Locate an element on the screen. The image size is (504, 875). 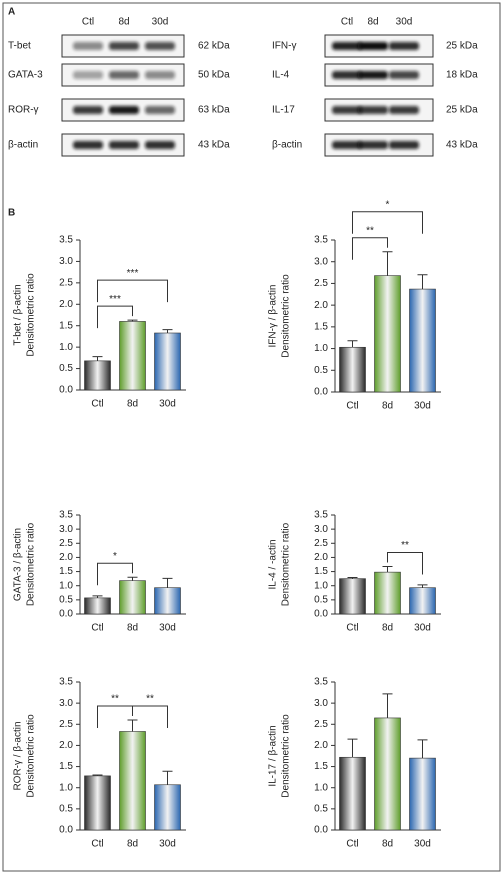
panel-label: B is located at coordinates (11, 213).